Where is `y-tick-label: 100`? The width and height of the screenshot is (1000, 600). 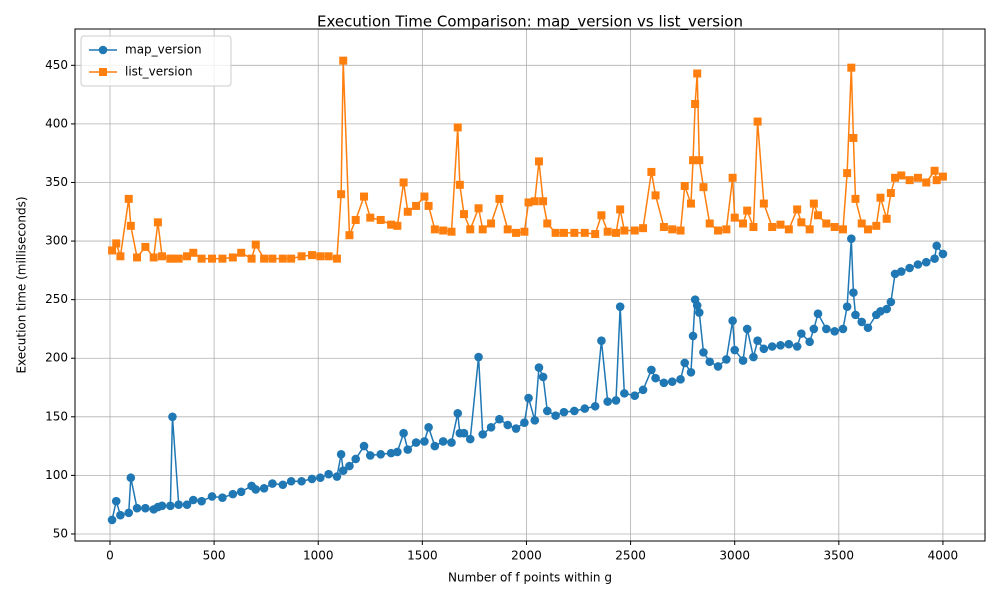 y-tick-label: 100 is located at coordinates (56, 475).